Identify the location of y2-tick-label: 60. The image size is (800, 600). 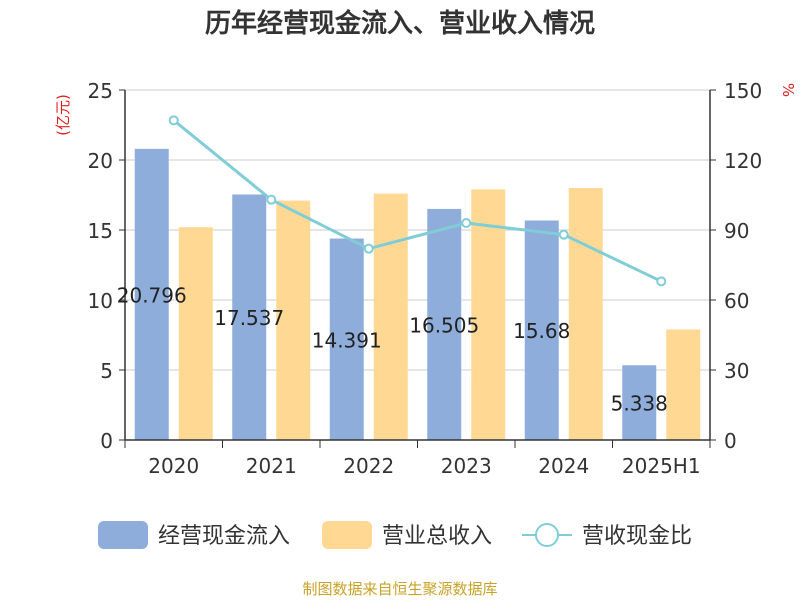
(736, 301).